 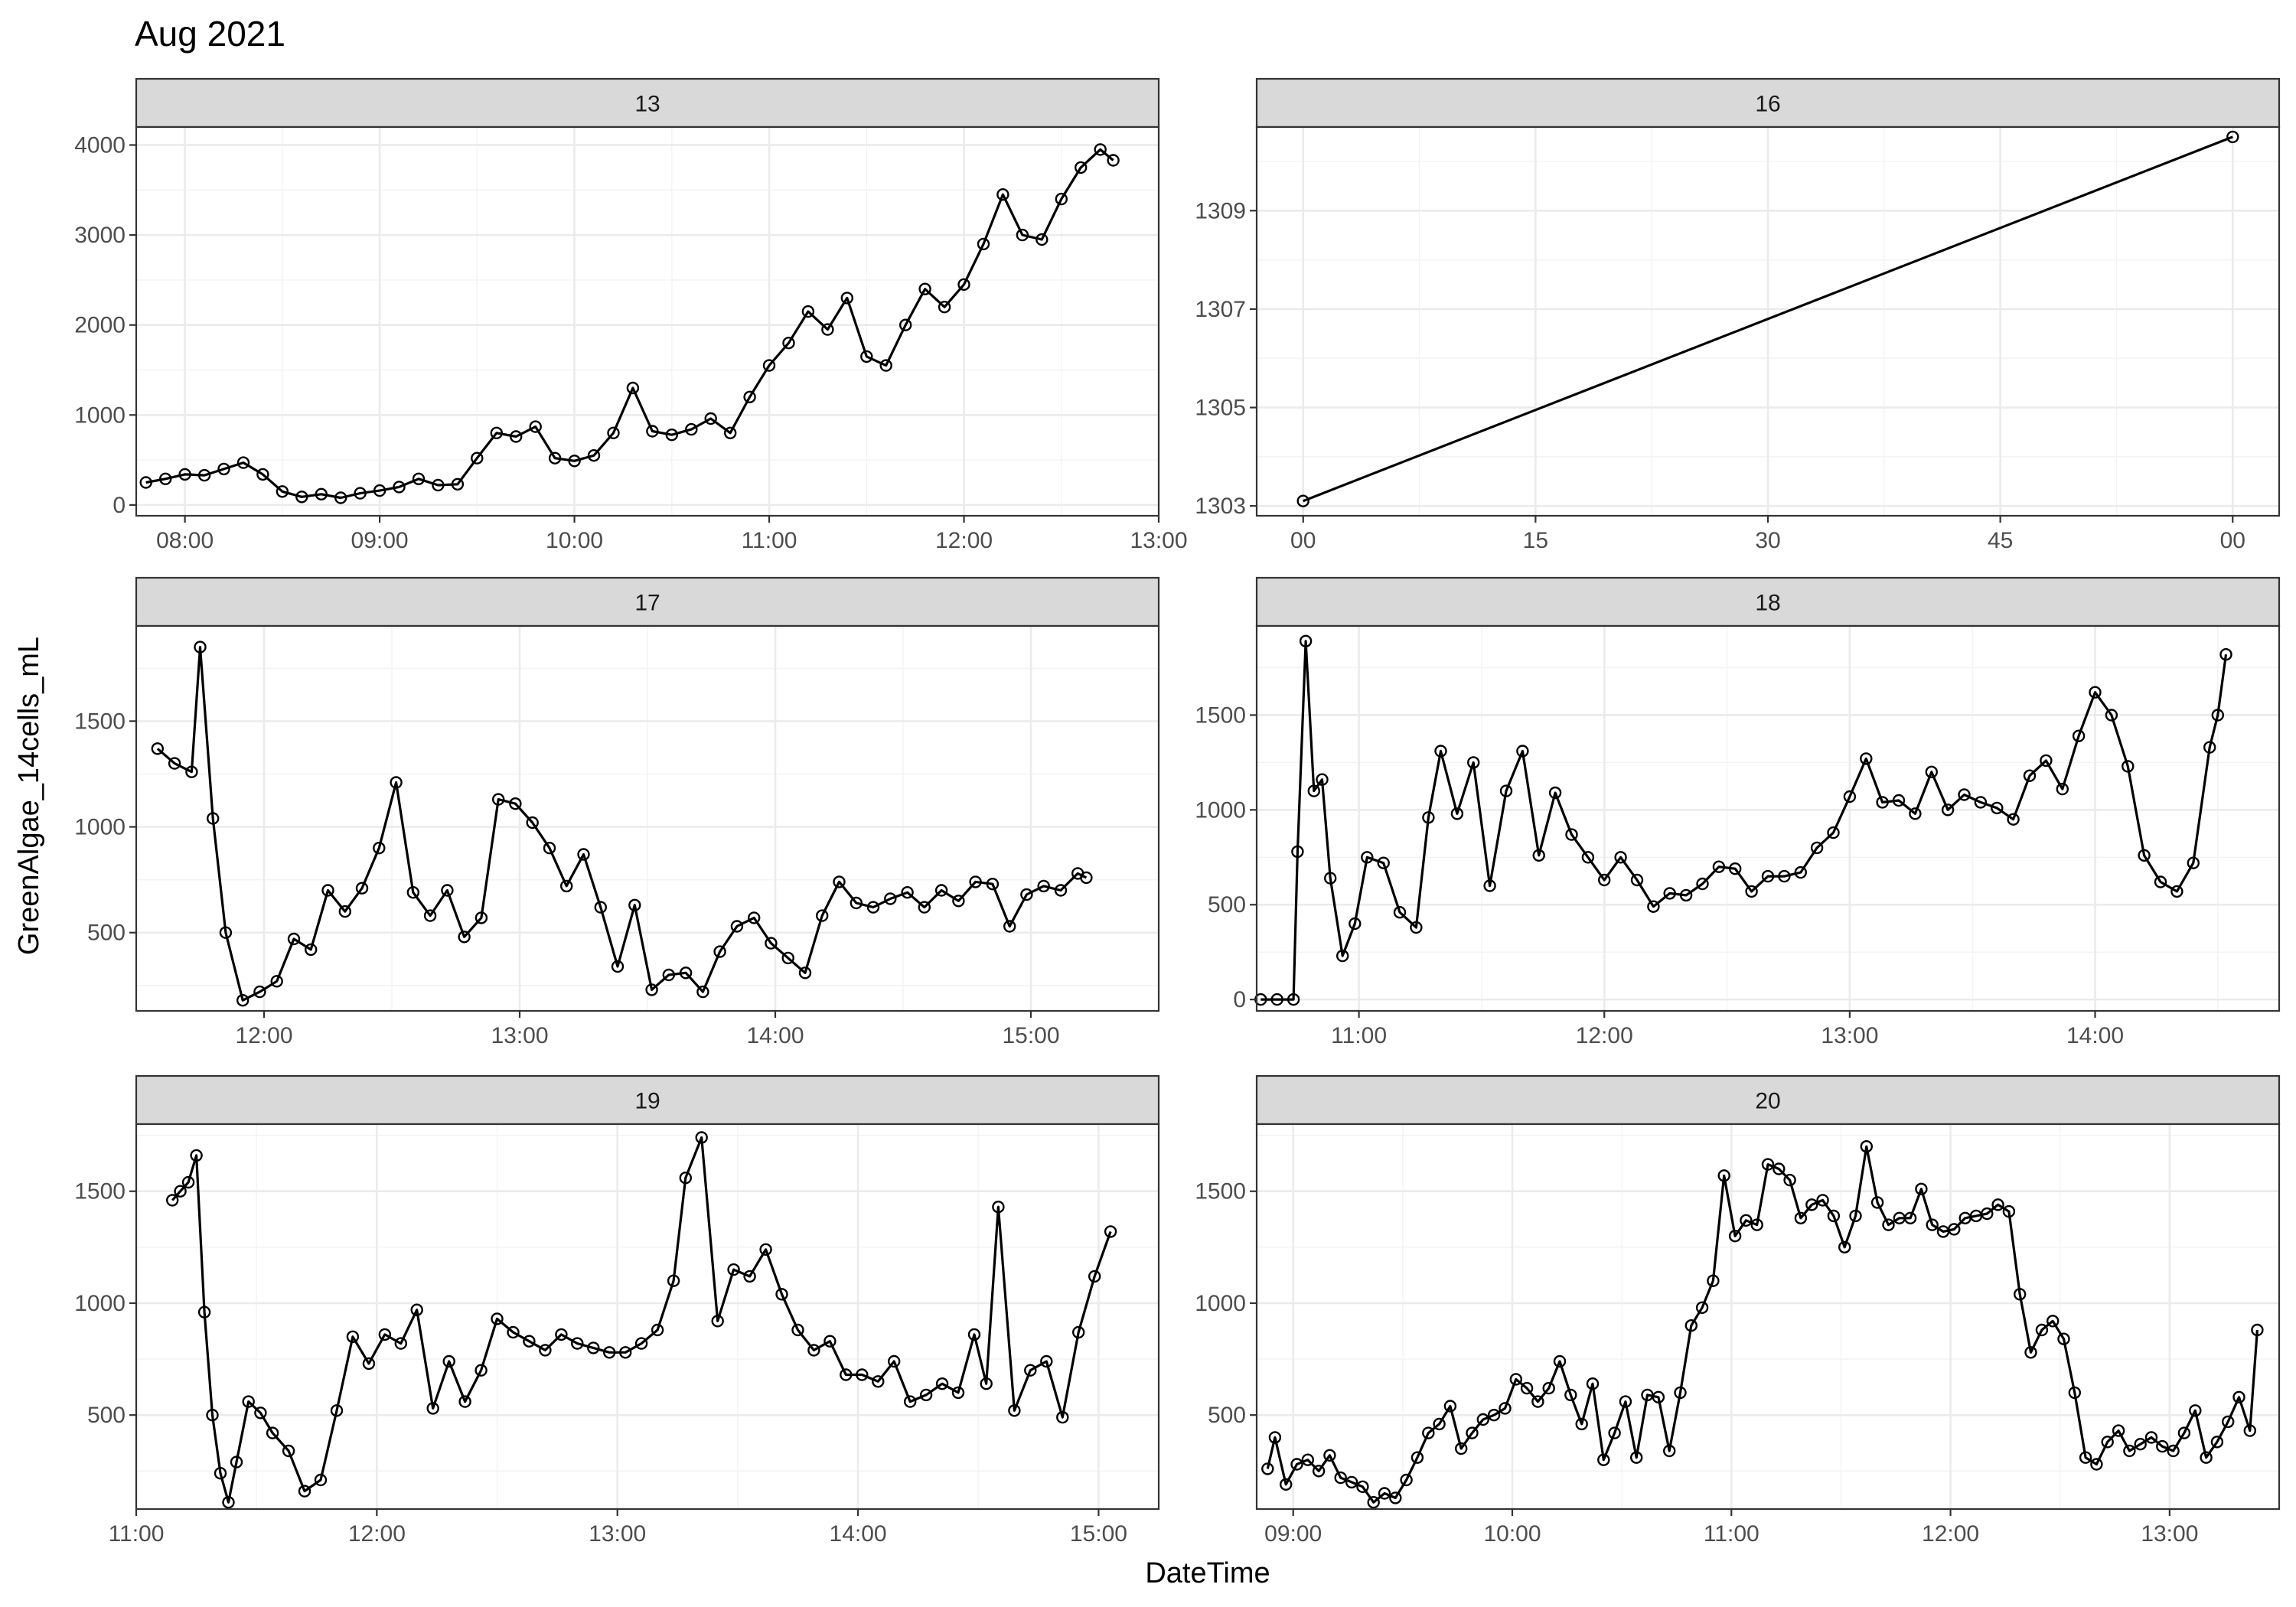 I want to click on series-points, so click(x=1743, y=820).